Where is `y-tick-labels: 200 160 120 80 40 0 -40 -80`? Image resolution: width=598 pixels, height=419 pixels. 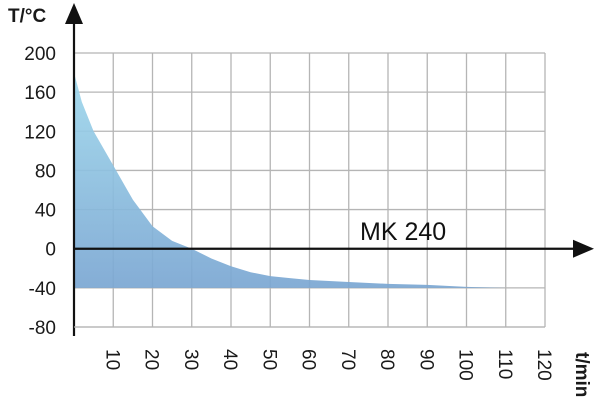
y-tick-labels: 200 160 120 80 40 0 -40 -80 is located at coordinates (40, 191).